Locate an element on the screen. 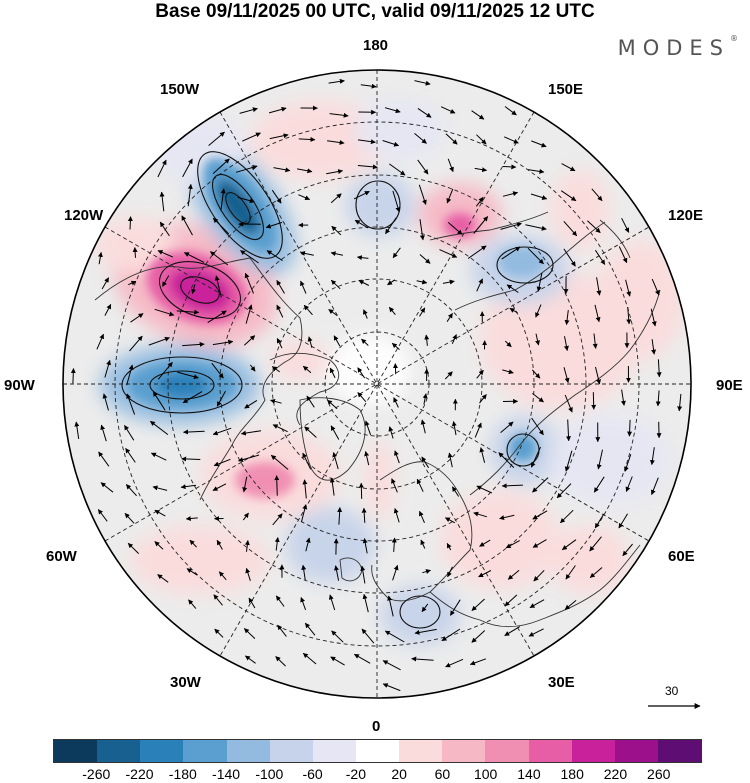 This screenshot has height=783, width=750. colorbar-tick-label: 260 is located at coordinates (659, 774).